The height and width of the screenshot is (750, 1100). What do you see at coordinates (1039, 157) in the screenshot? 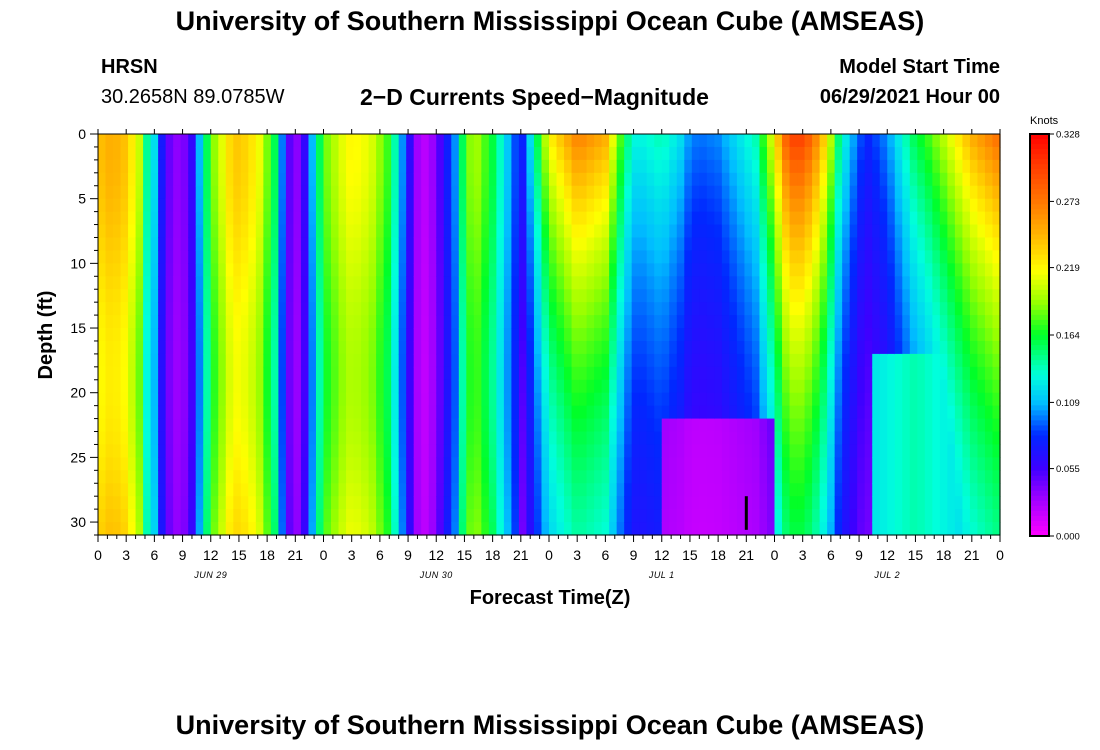
I see `colorbar-segment` at bounding box center [1039, 157].